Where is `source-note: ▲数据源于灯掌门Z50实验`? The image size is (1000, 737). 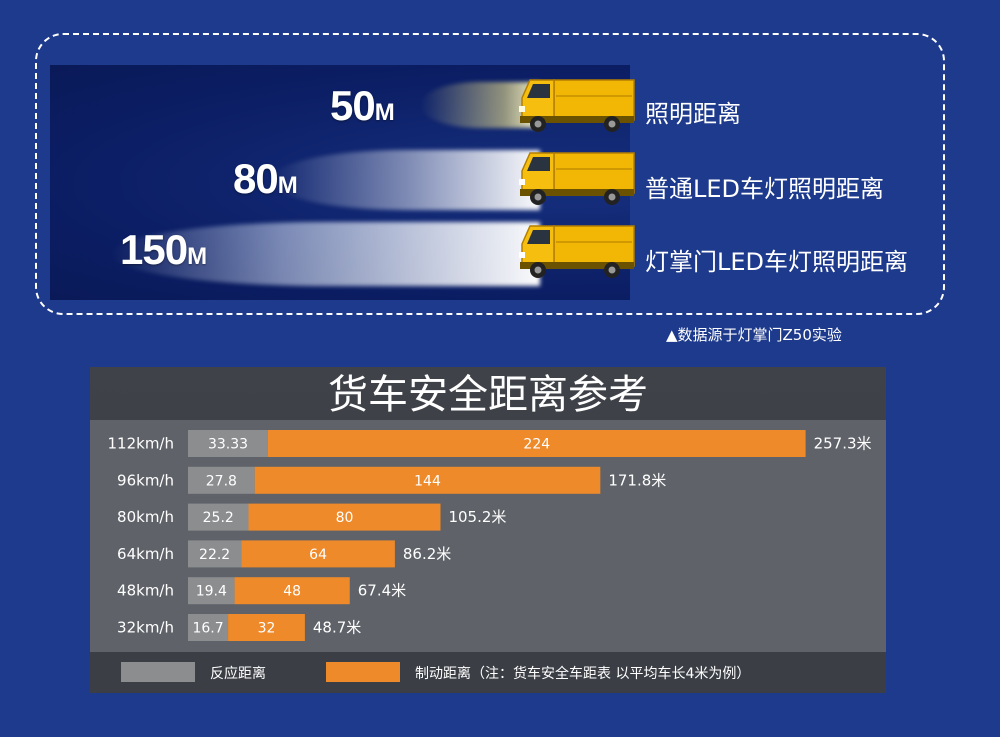 source-note: ▲数据源于灯掌门Z50实验 is located at coordinates (754, 335).